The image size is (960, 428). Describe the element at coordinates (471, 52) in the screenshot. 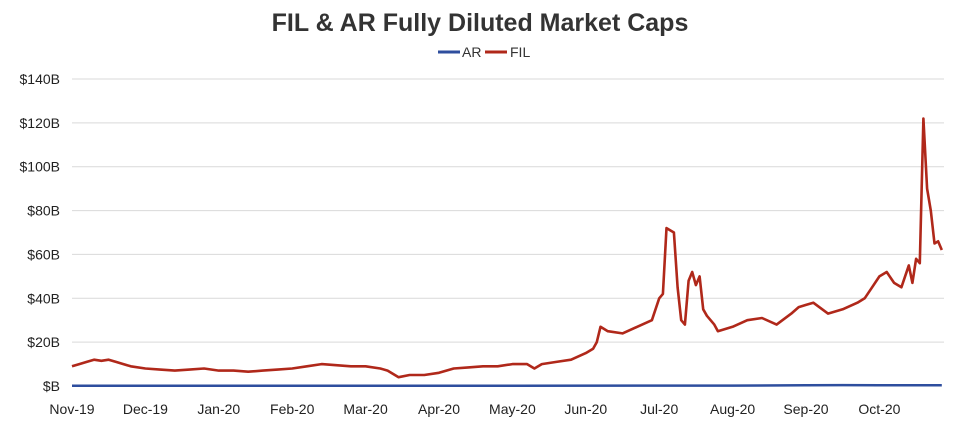

I see `legend-label-ar: AR` at that location.